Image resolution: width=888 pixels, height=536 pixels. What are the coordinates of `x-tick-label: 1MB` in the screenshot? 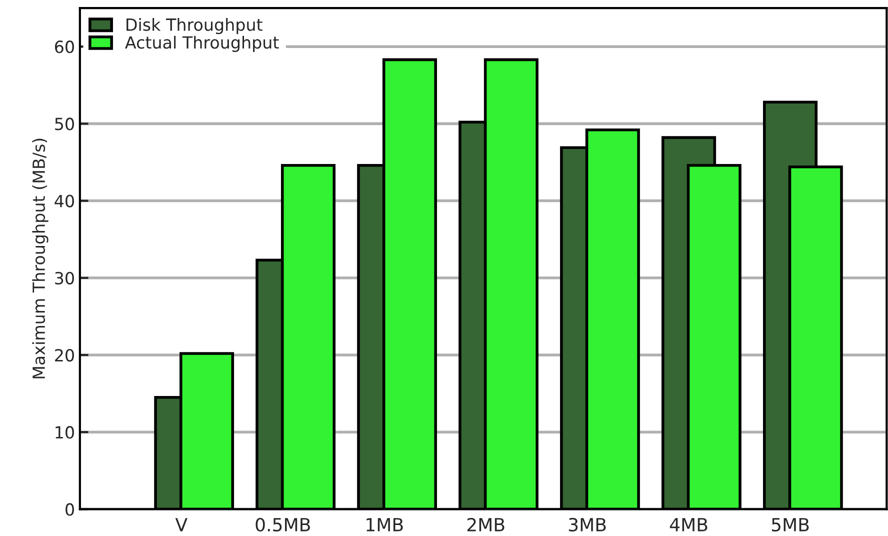 It's located at (384, 525).